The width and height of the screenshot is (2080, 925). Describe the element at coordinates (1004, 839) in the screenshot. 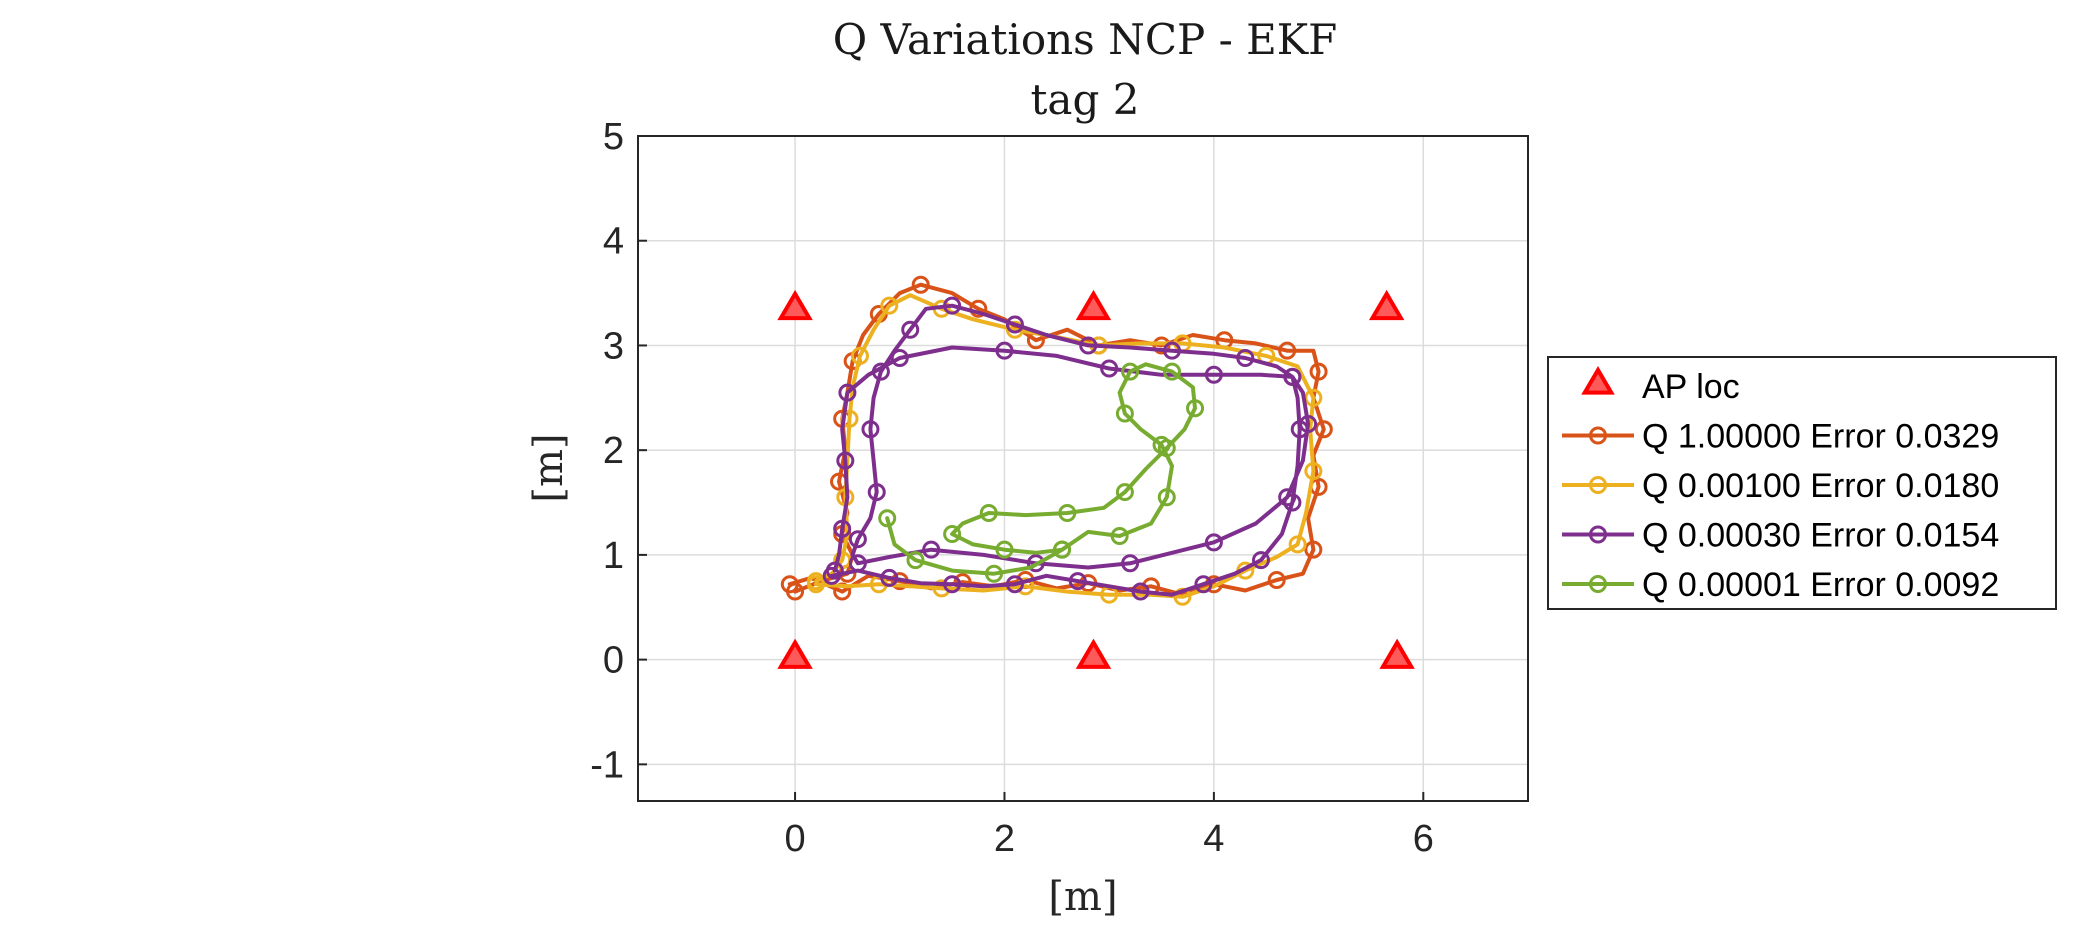

I see `x-tick-label: 2` at that location.